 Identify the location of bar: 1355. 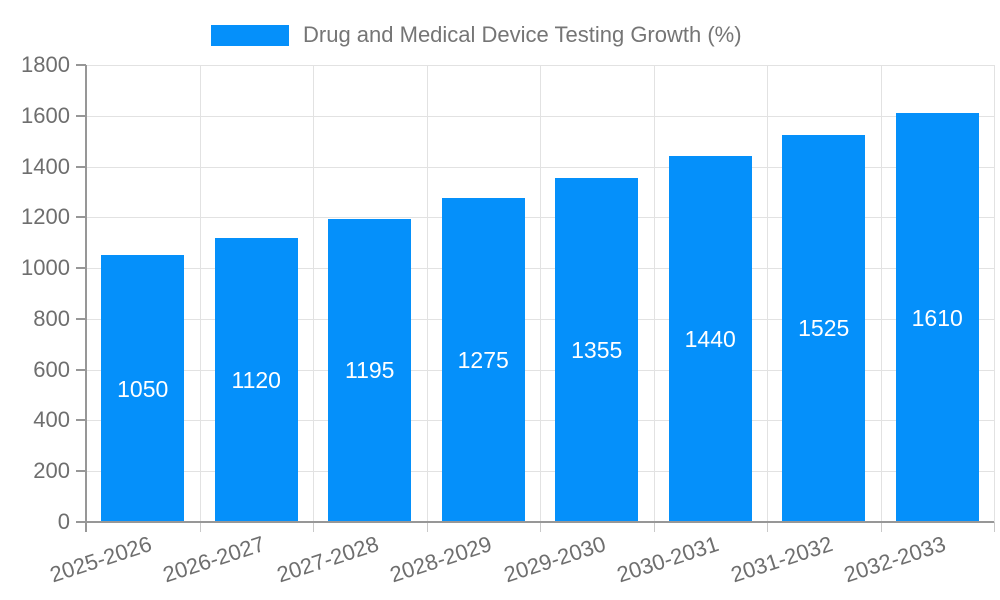
(597, 349).